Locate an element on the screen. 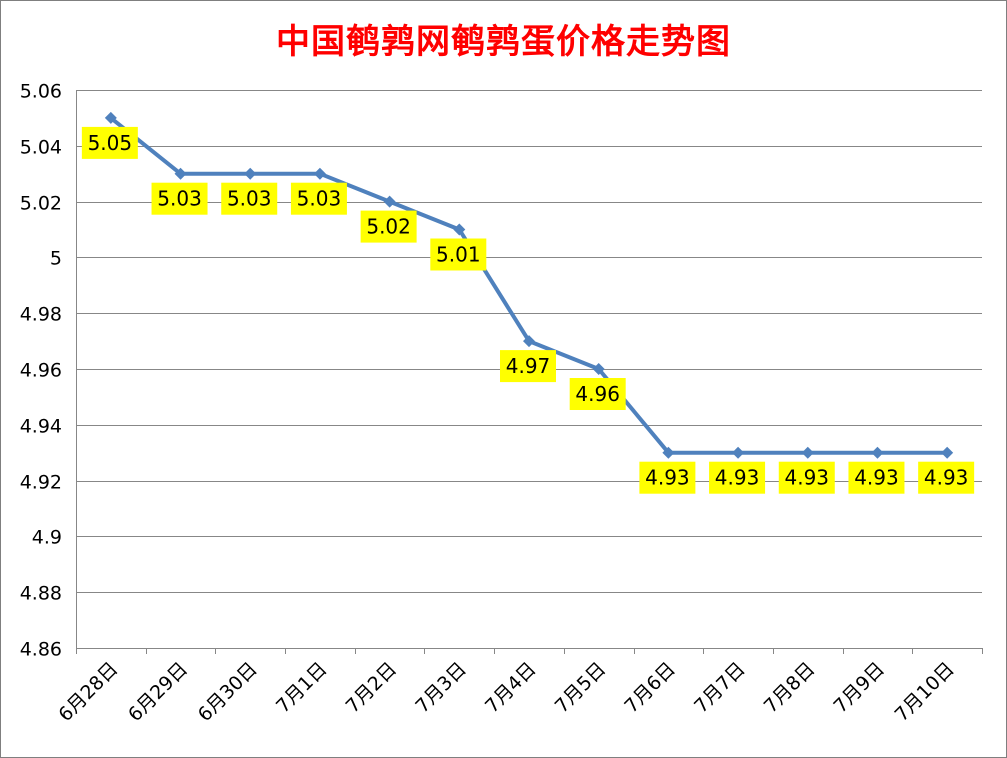  y-tick-label: 4.9 is located at coordinates (47, 538).